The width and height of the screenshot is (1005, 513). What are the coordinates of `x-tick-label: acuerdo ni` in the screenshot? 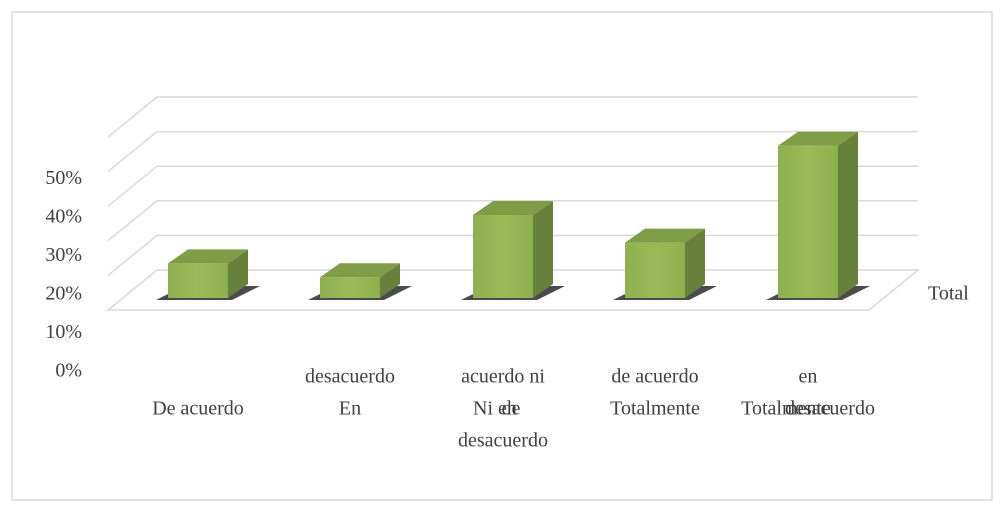 It's located at (503, 377).